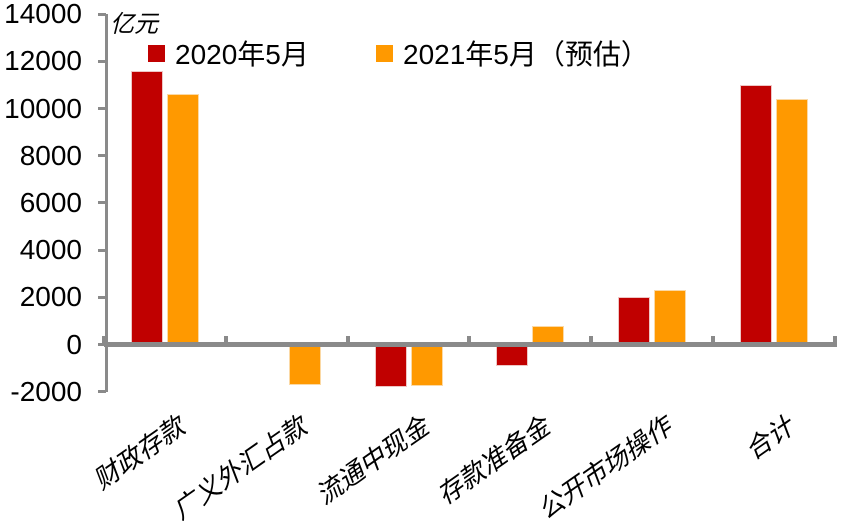  I want to click on y-axis-label: 12000, so click(43, 61).